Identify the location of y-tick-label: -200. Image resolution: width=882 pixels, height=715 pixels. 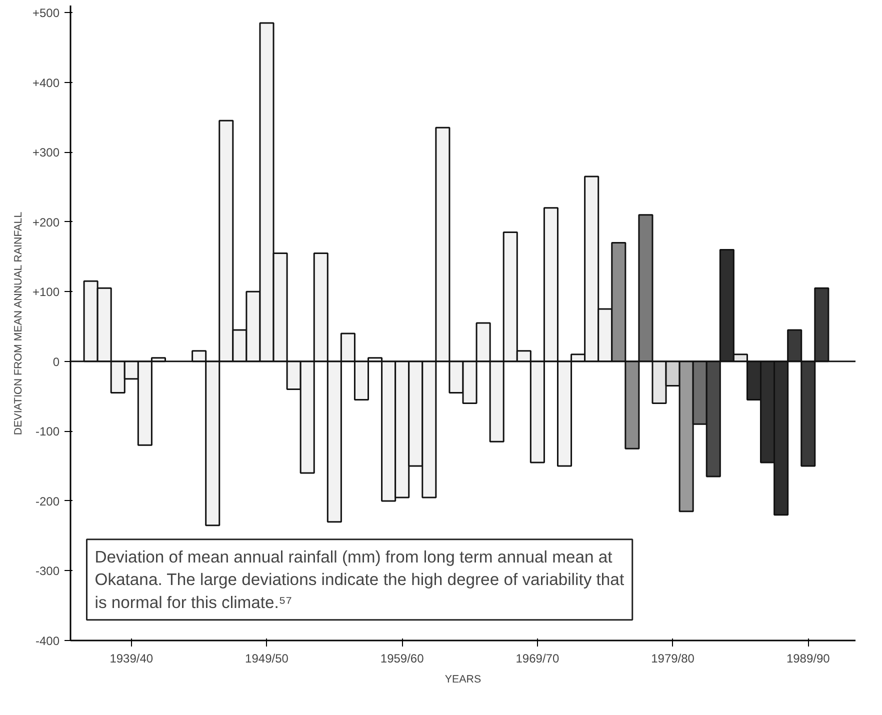
(47, 501).